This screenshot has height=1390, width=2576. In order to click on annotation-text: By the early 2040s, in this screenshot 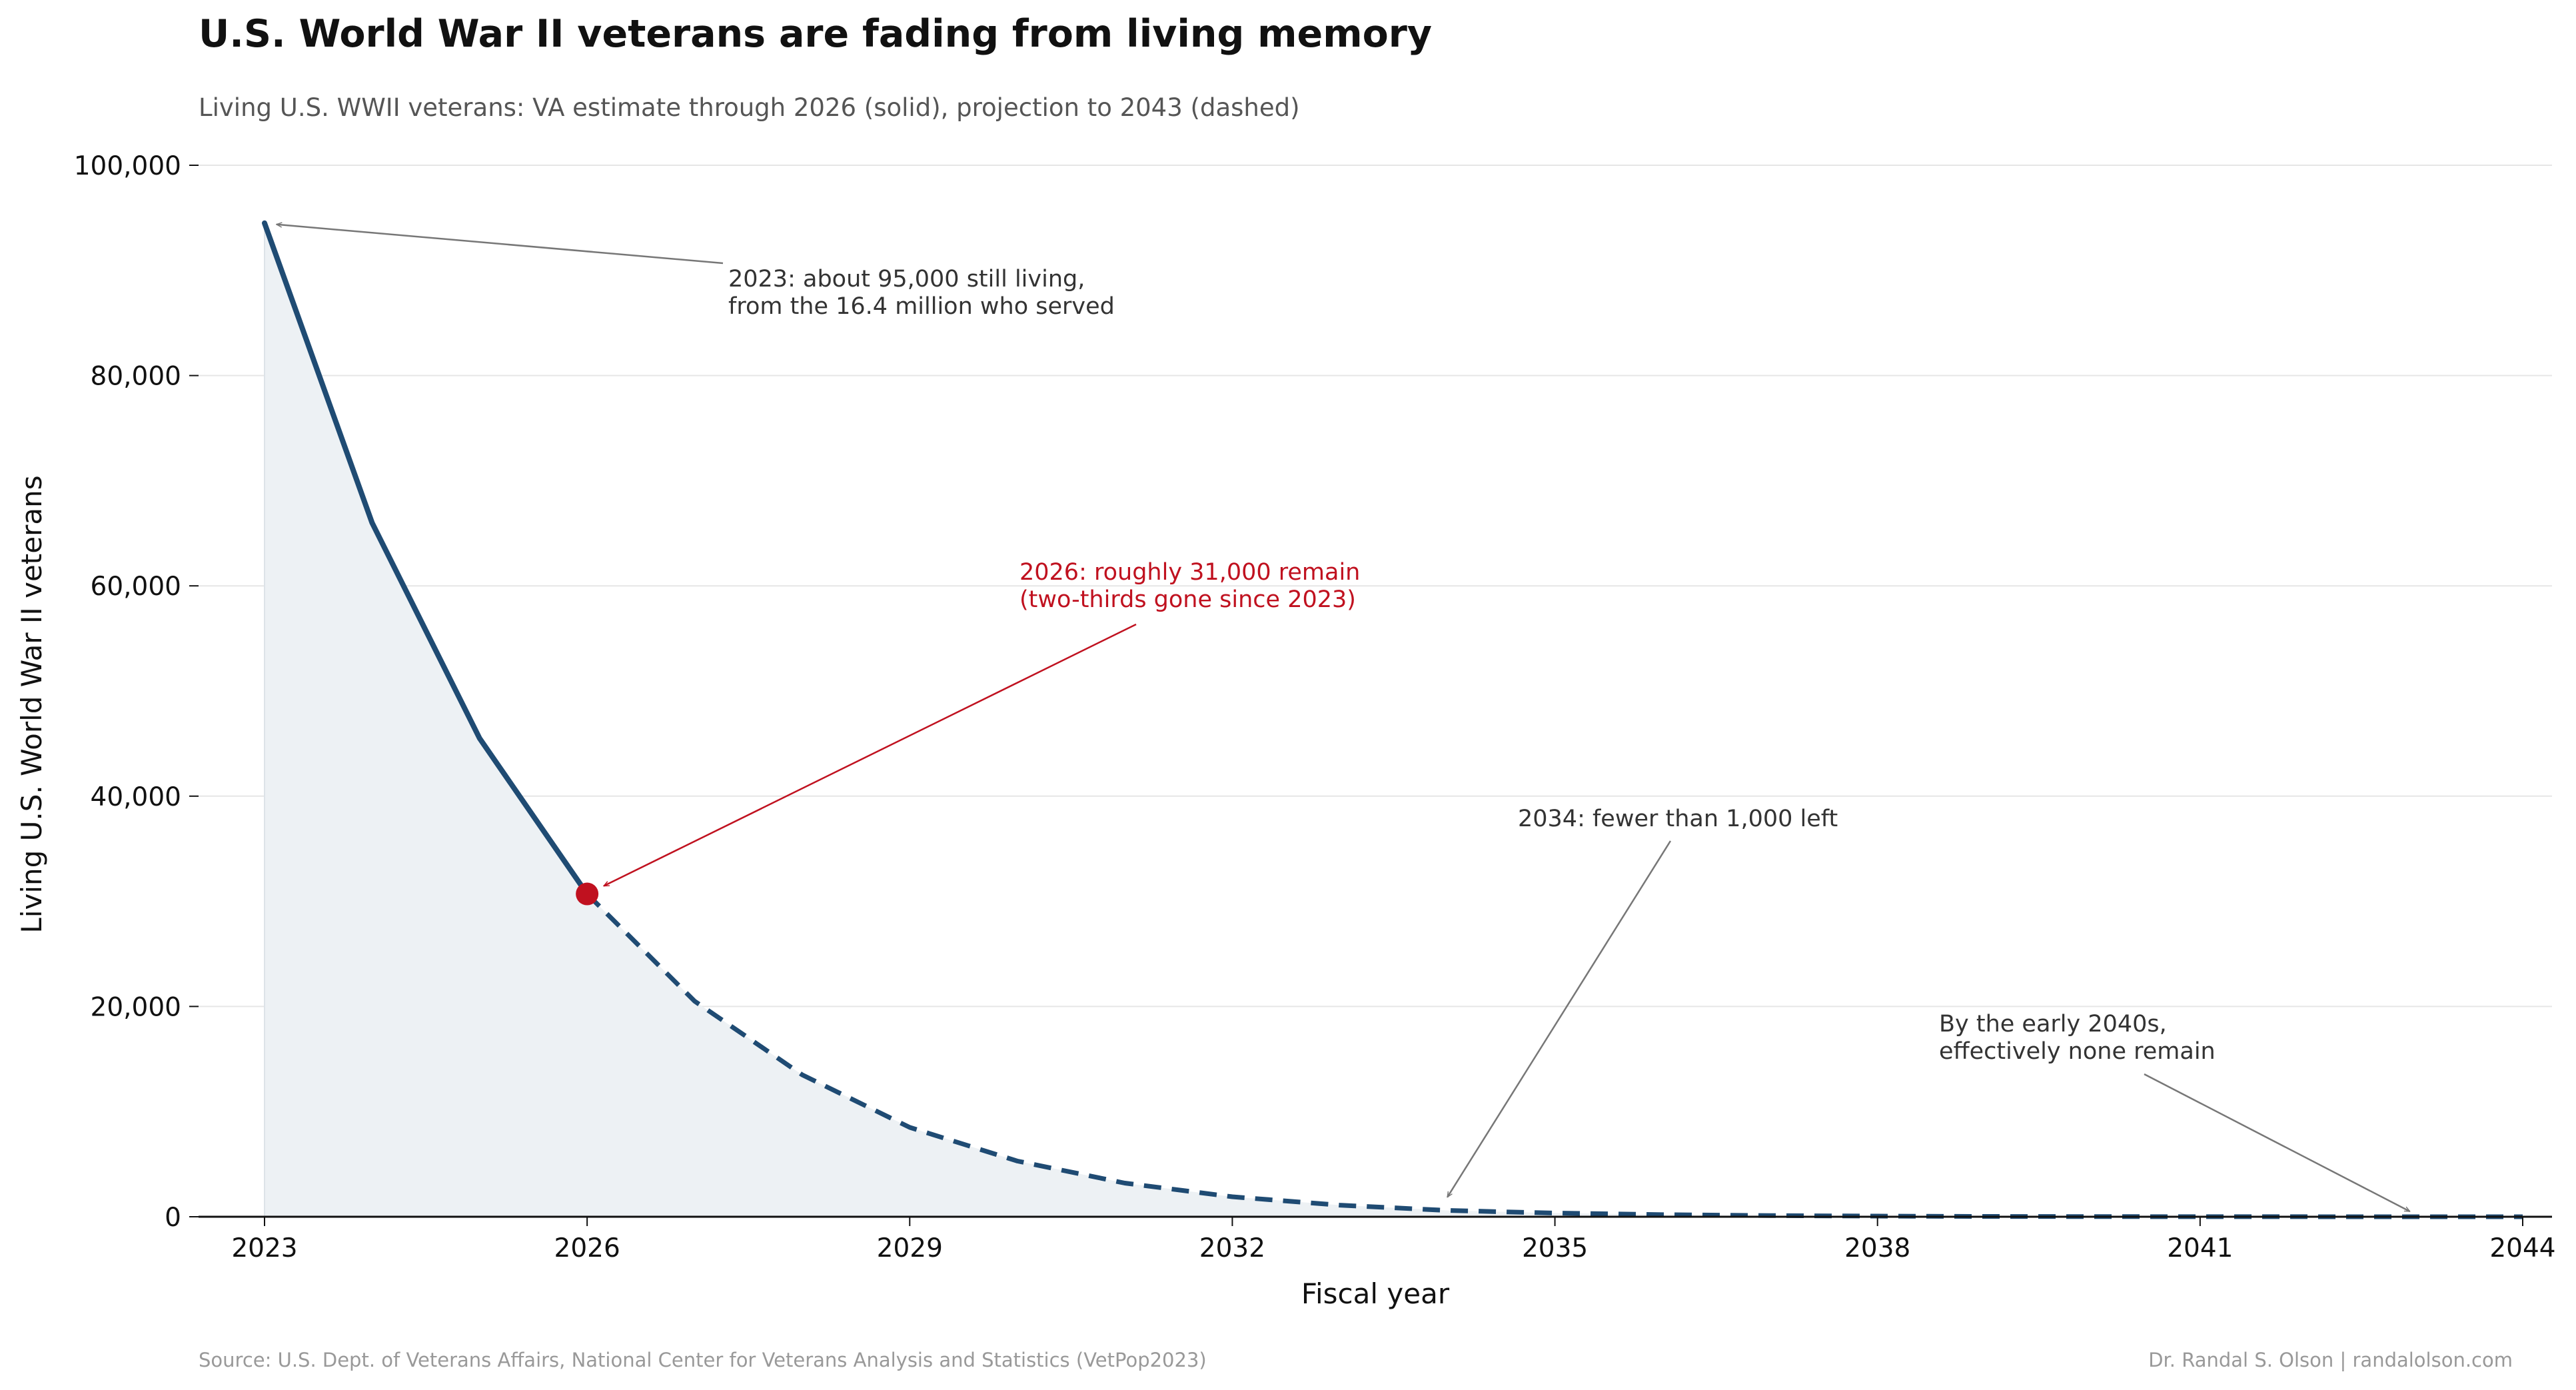, I will do `click(2053, 1024)`.